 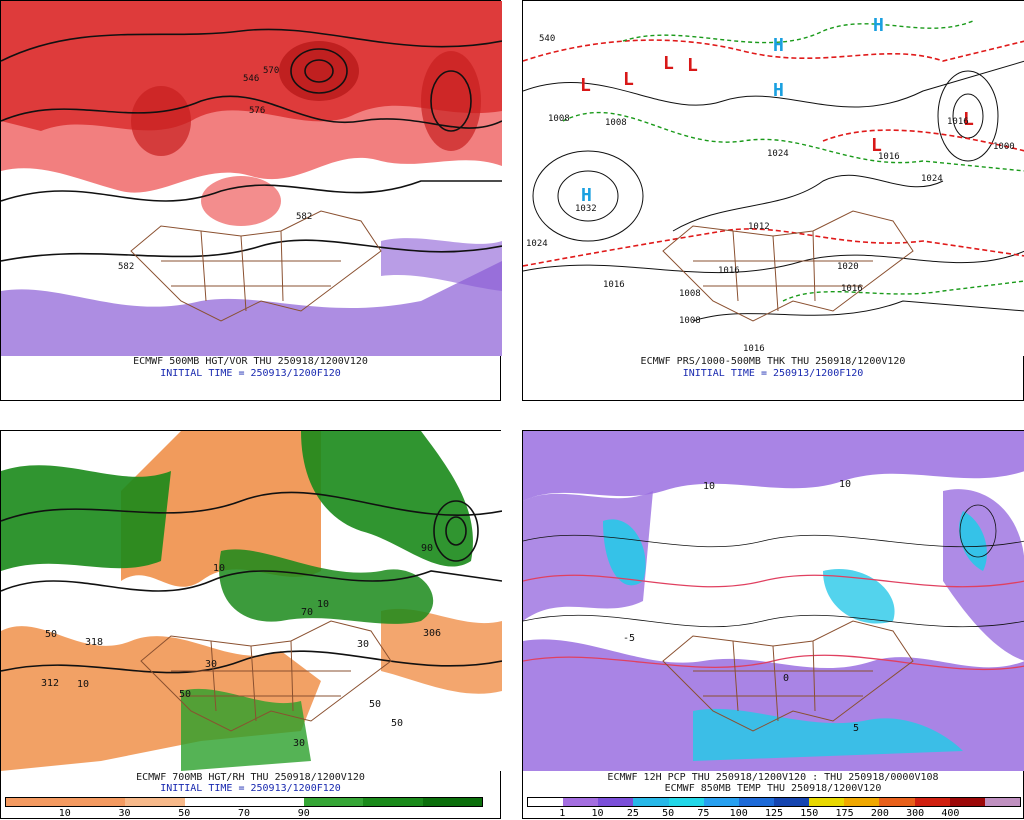 I want to click on colorbar-tick-label: 90, so click(x=303, y=813).